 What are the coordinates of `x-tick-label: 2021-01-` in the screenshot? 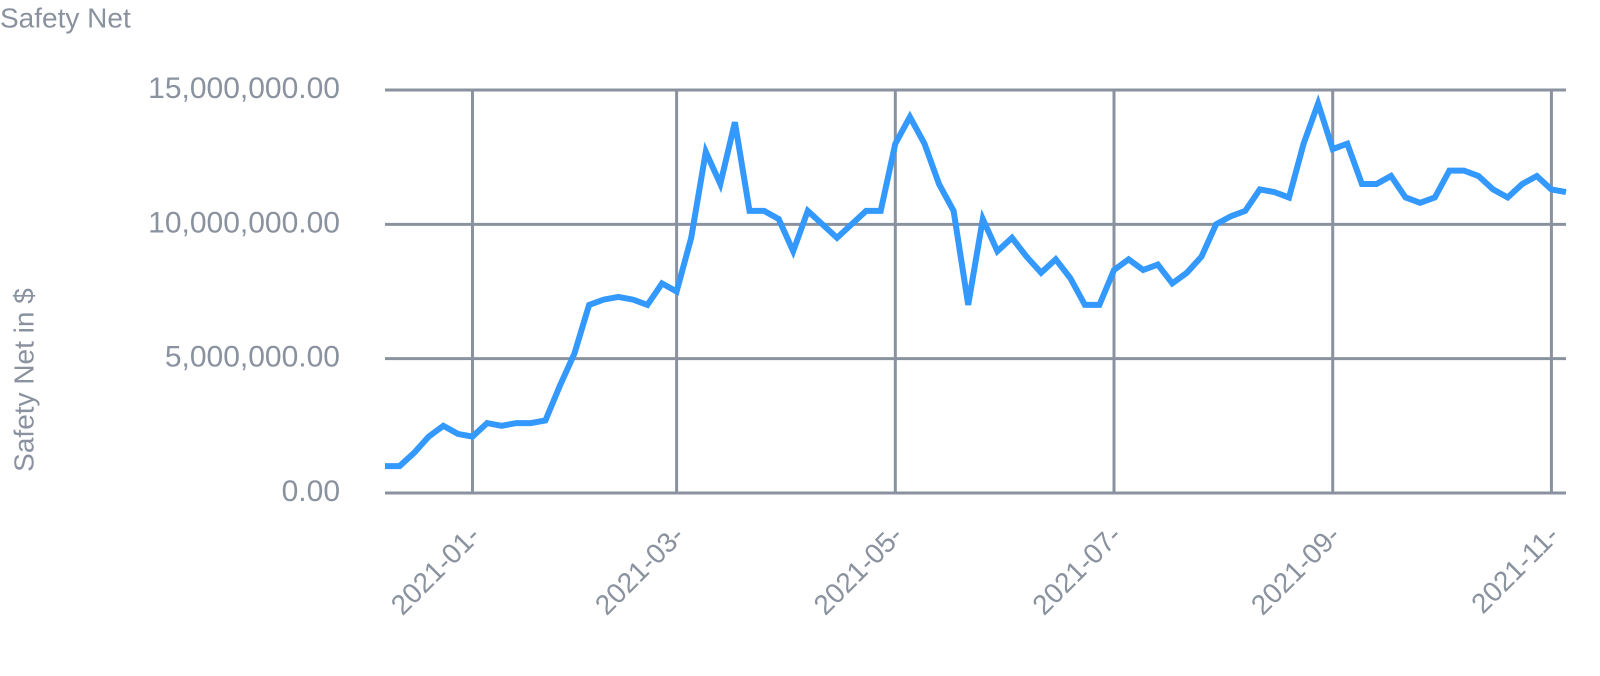 It's located at (435, 570).